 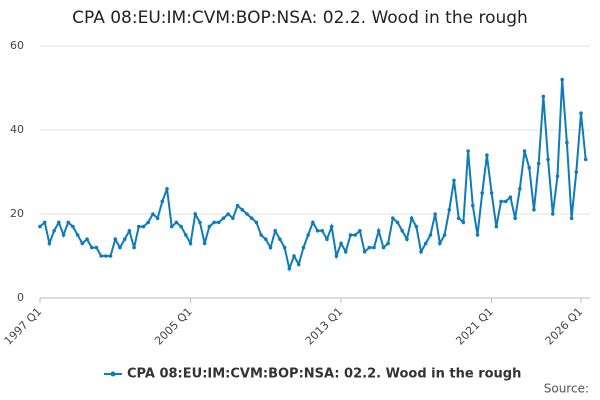 I want to click on y-tick-label: 20, so click(x=17, y=213).